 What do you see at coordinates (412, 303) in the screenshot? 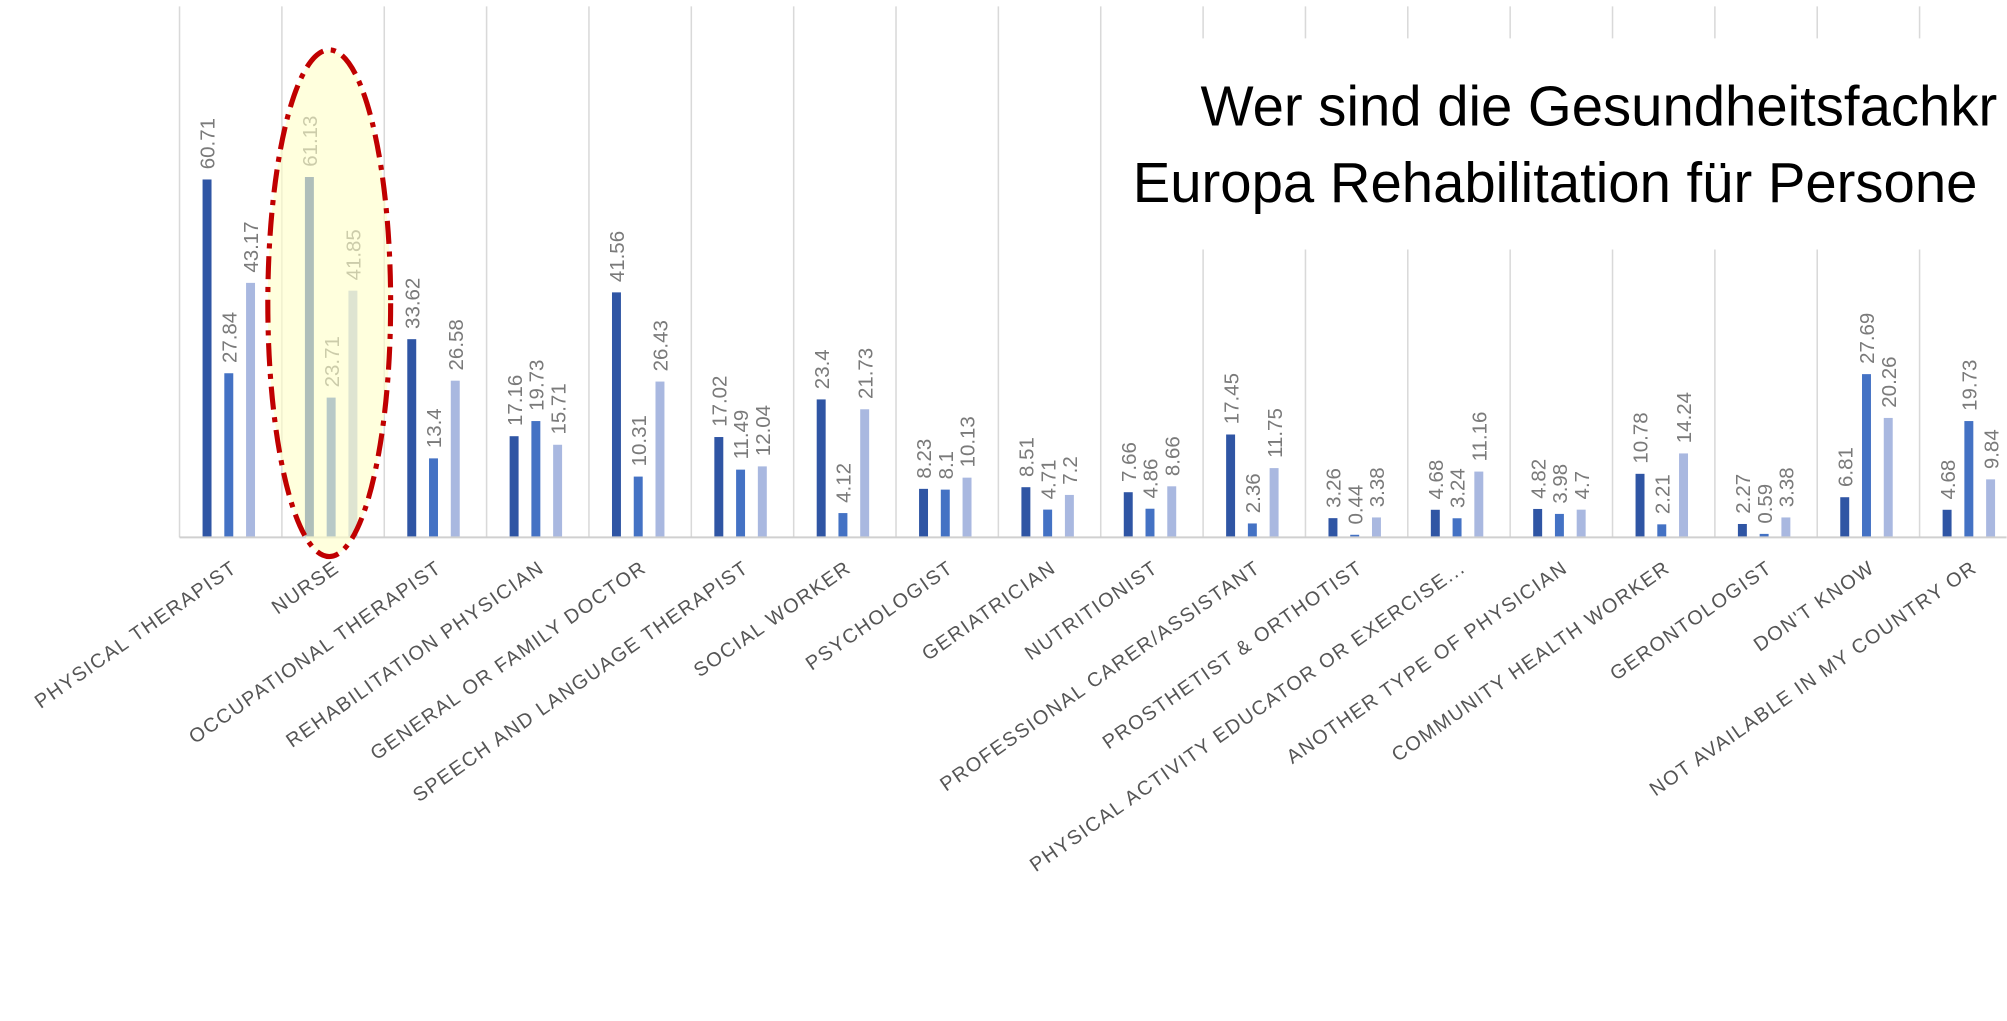
I see `data-label: 33.62` at bounding box center [412, 303].